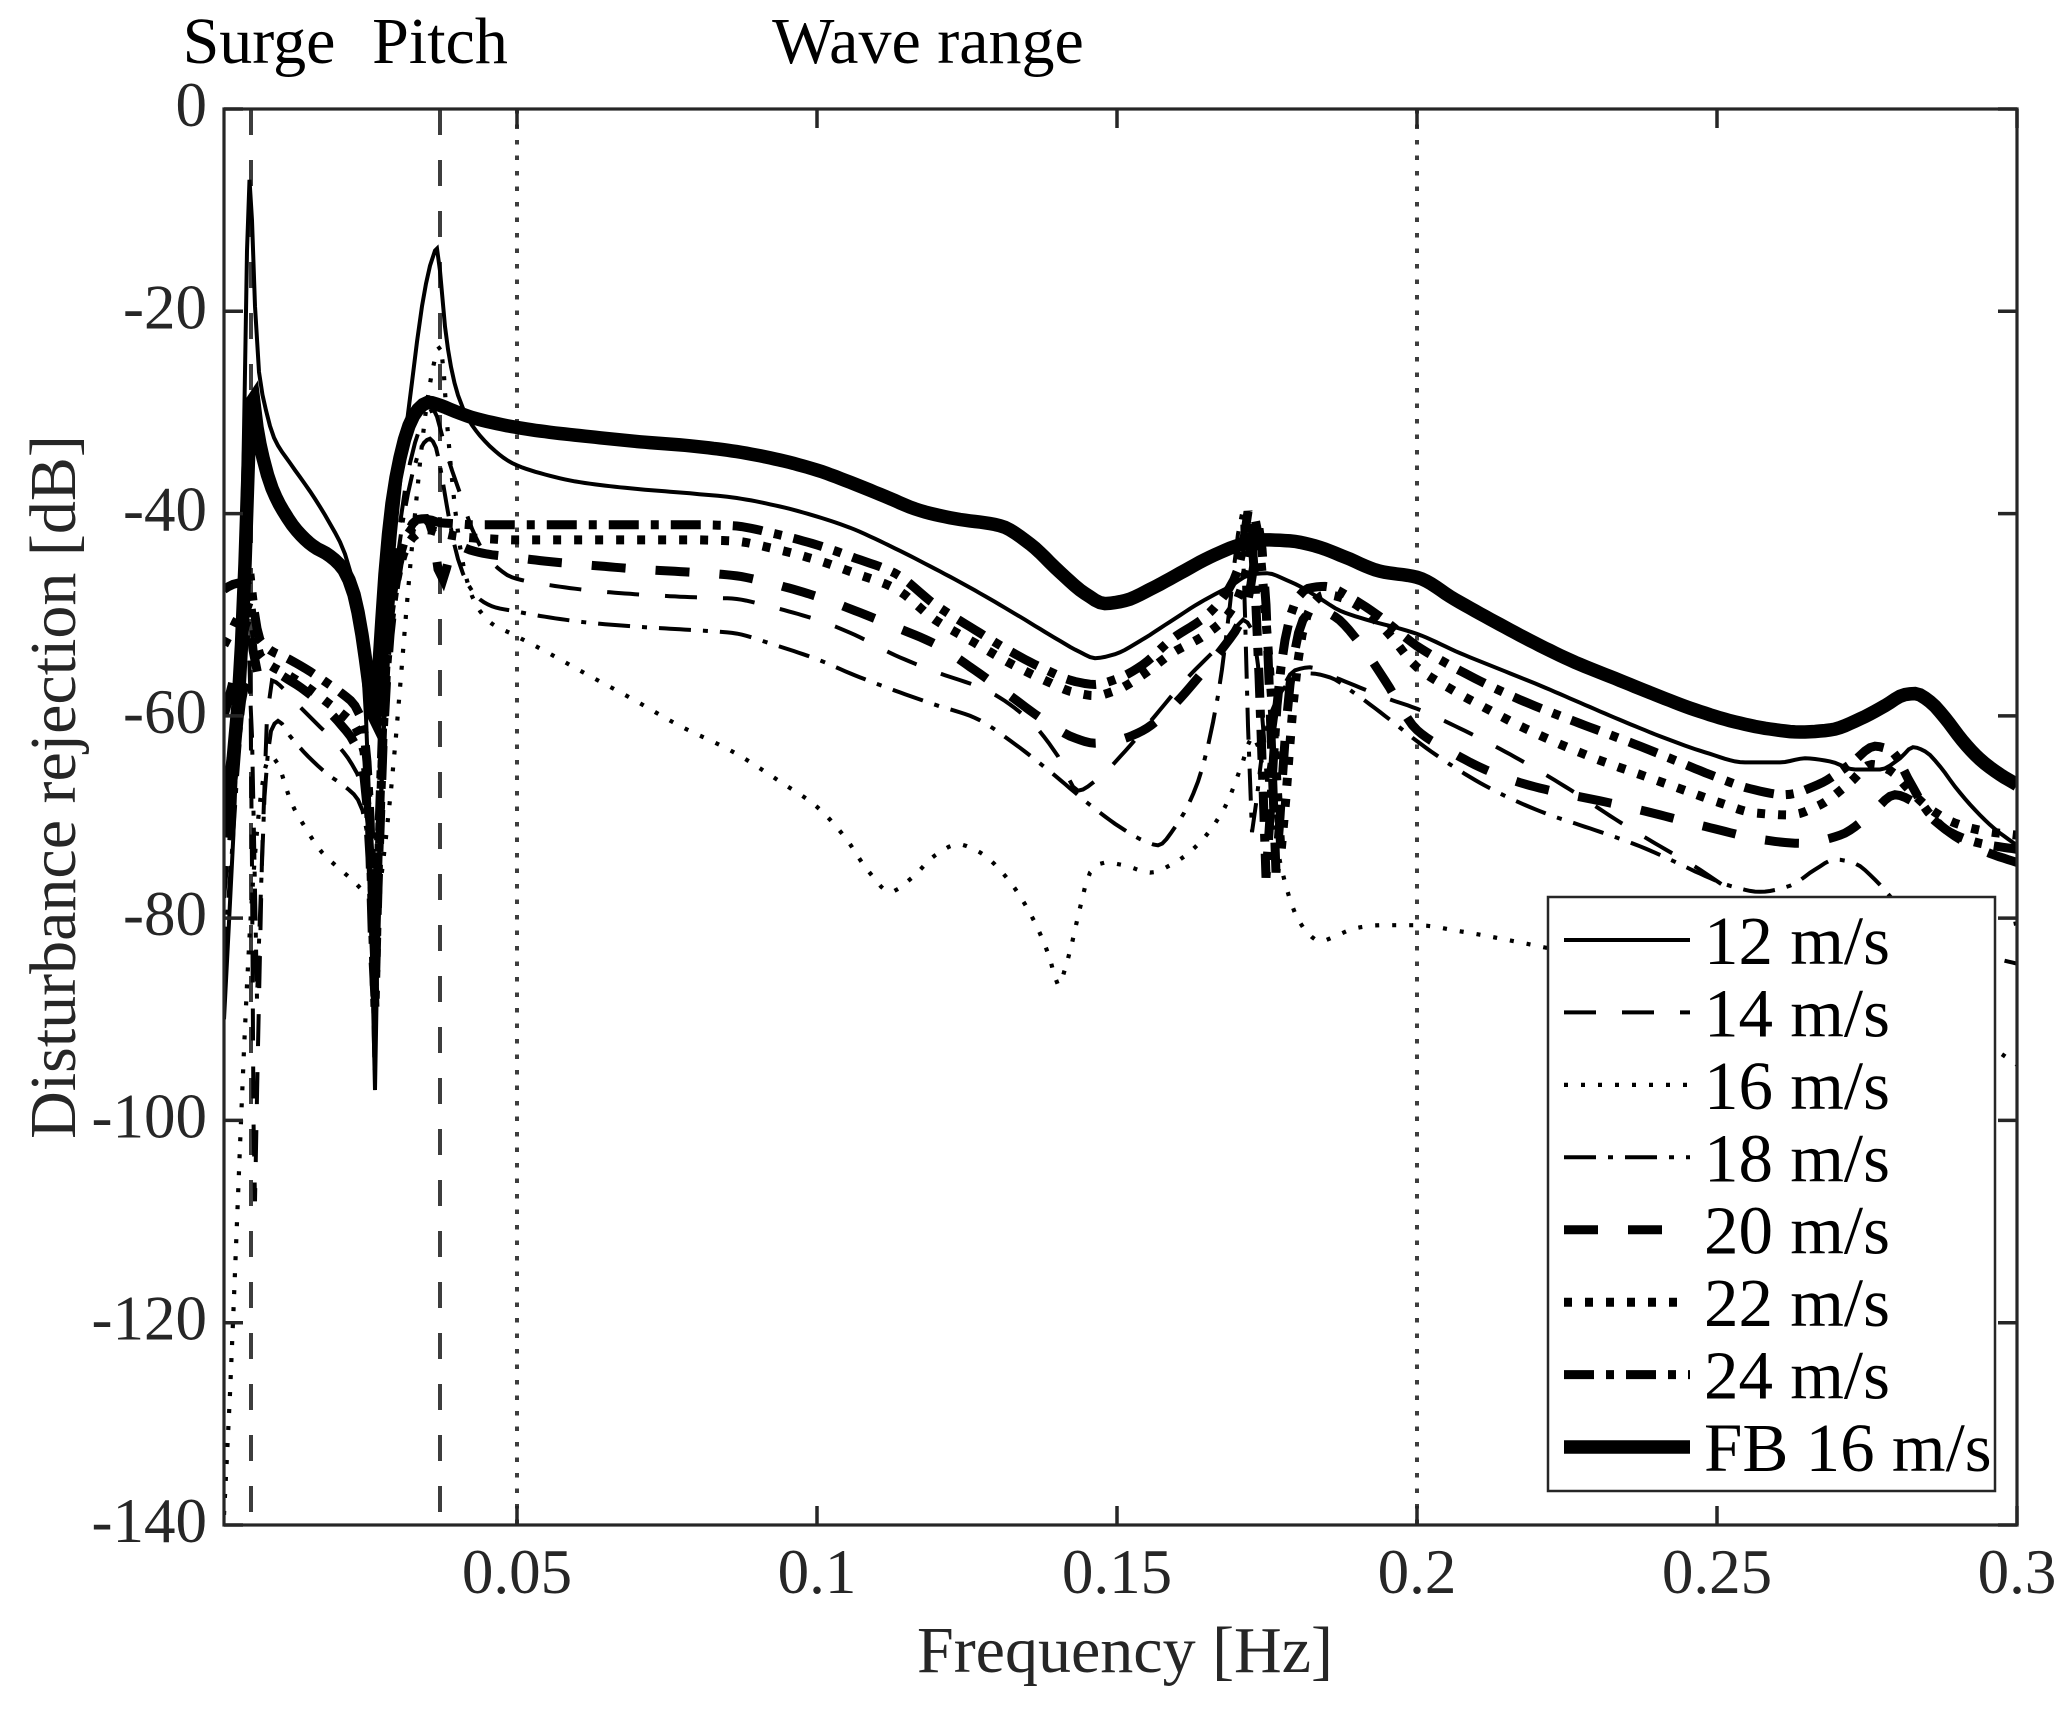 Image resolution: width=2067 pixels, height=1709 pixels. What do you see at coordinates (1717, 1572) in the screenshot?
I see `svg-text: 0.25` at bounding box center [1717, 1572].